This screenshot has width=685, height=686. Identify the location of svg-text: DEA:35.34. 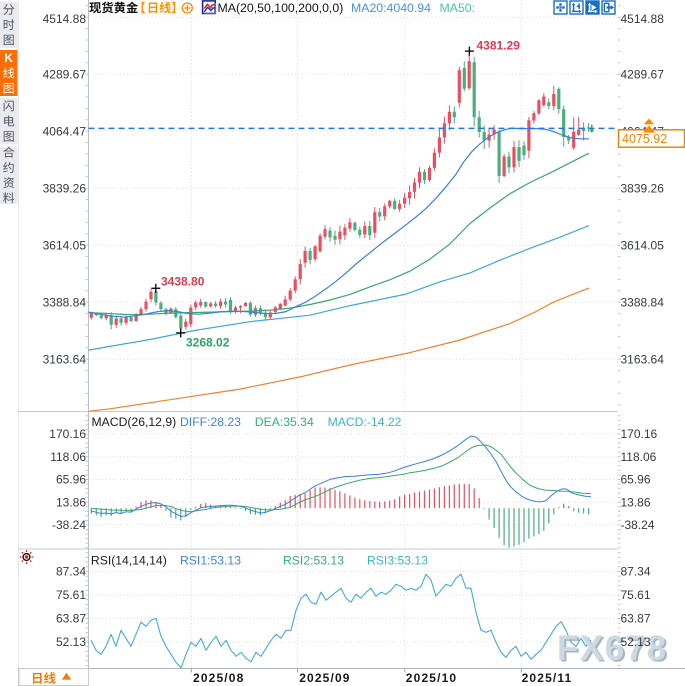
(284, 422).